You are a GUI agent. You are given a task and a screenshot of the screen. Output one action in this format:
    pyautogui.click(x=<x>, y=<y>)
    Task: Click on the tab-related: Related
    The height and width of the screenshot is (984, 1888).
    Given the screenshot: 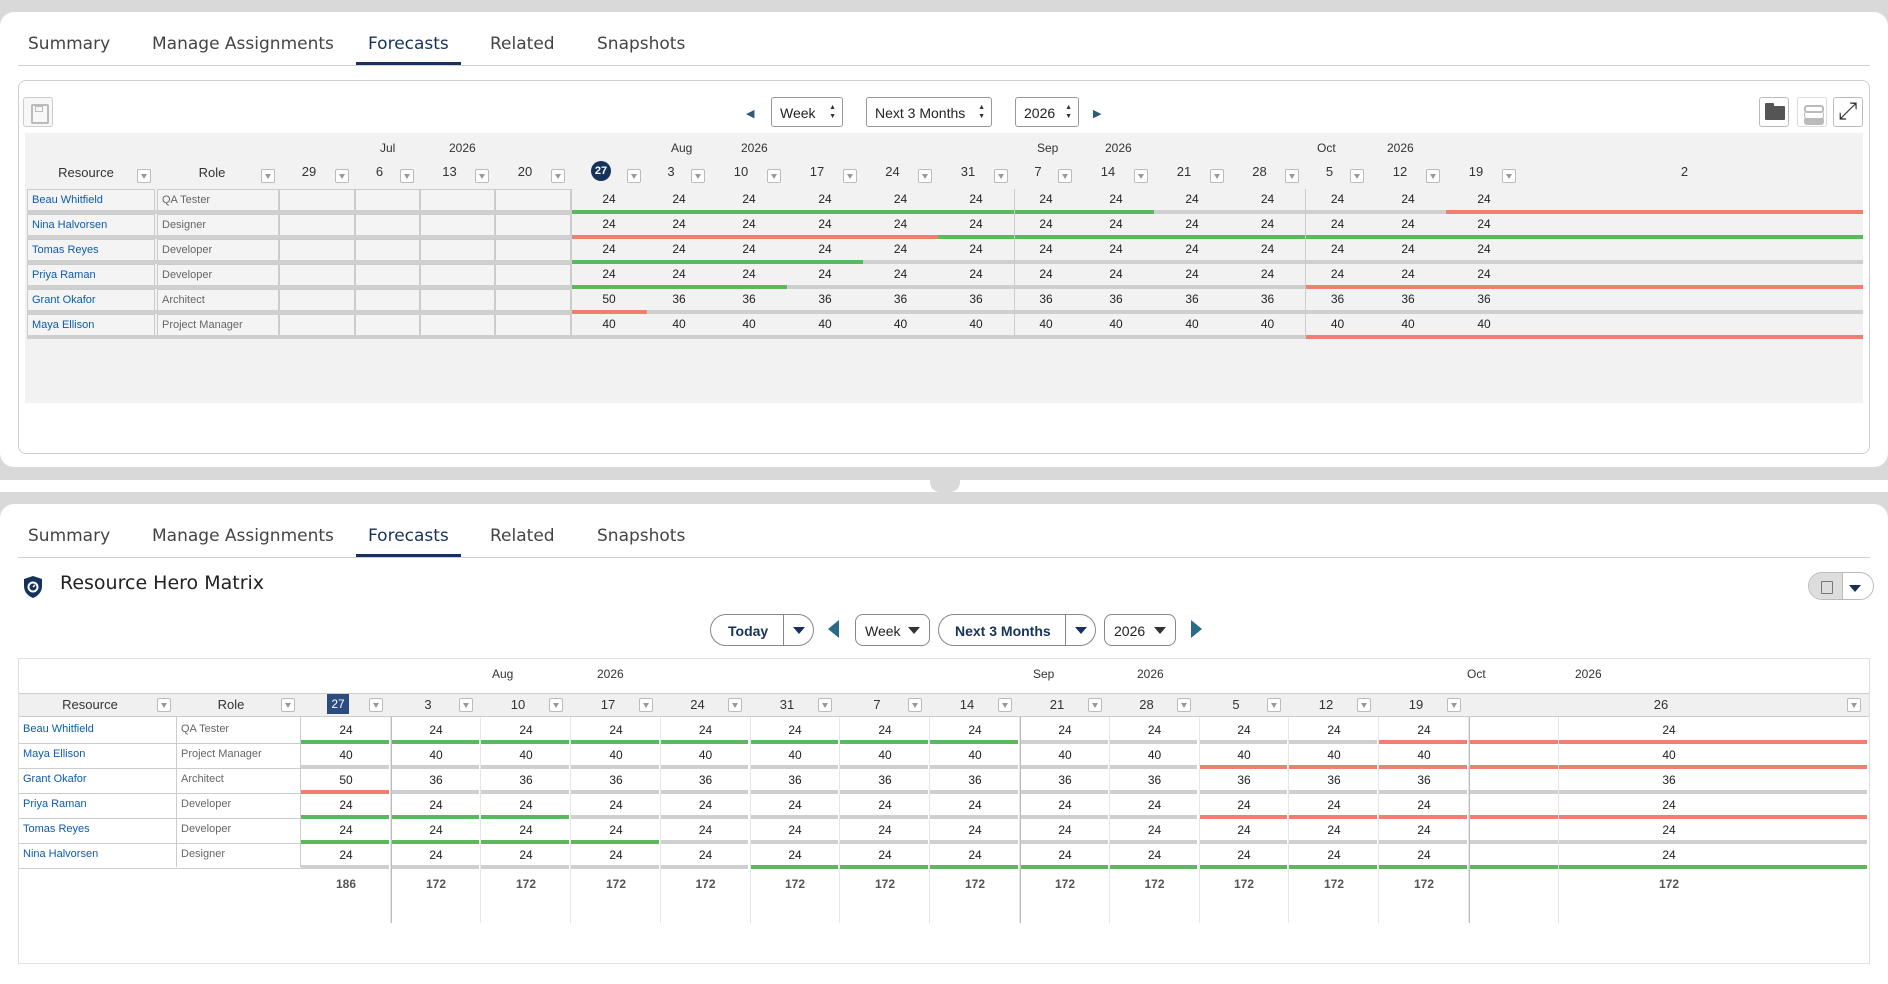 What is the action you would take?
    pyautogui.click(x=522, y=44)
    